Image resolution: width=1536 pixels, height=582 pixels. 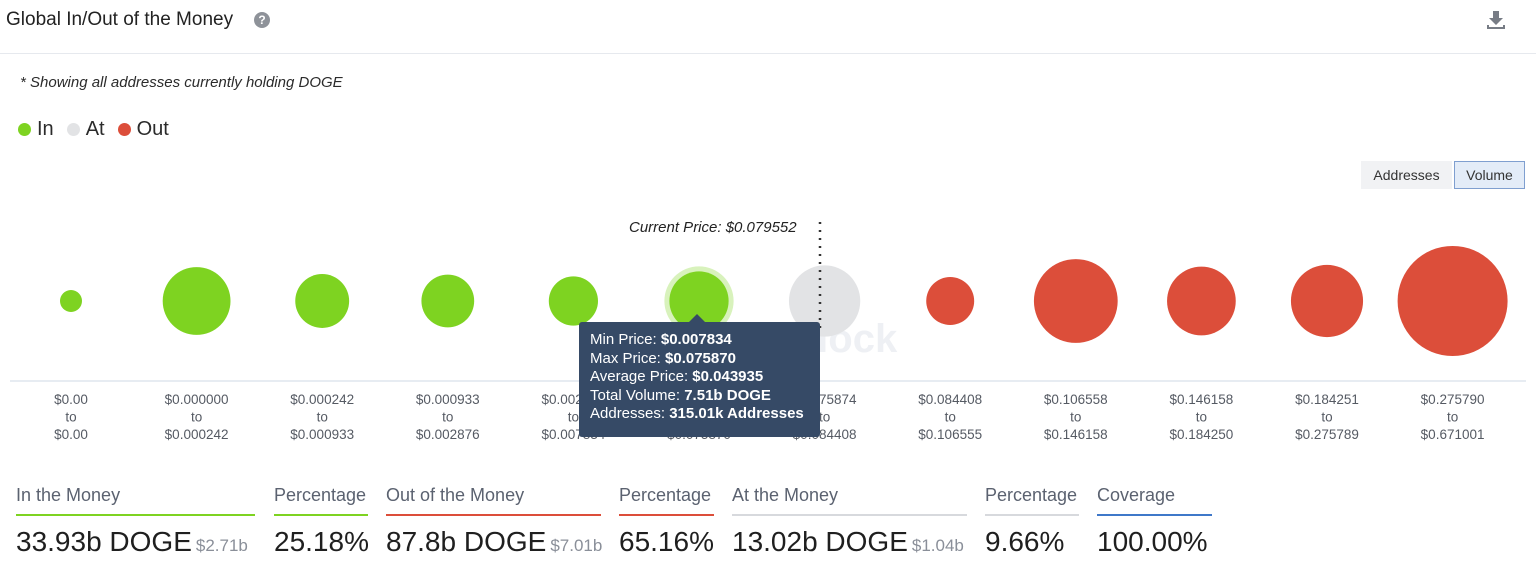 What do you see at coordinates (197, 399) in the screenshot?
I see `bucket-label-1-0: $0.000000` at bounding box center [197, 399].